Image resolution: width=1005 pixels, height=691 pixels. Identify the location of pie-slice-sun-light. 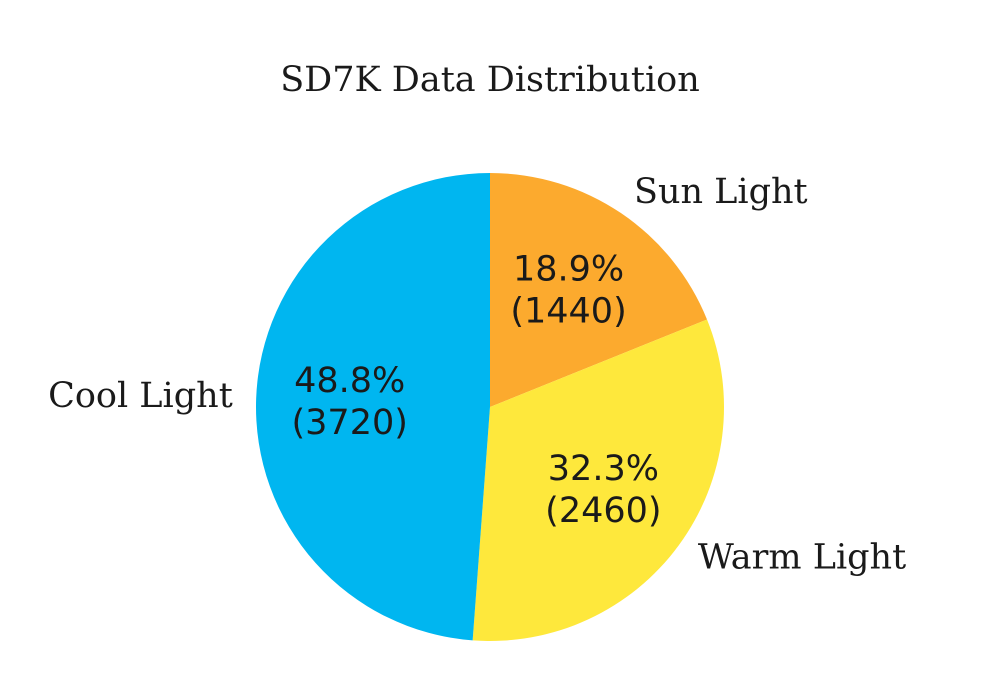
(599, 290).